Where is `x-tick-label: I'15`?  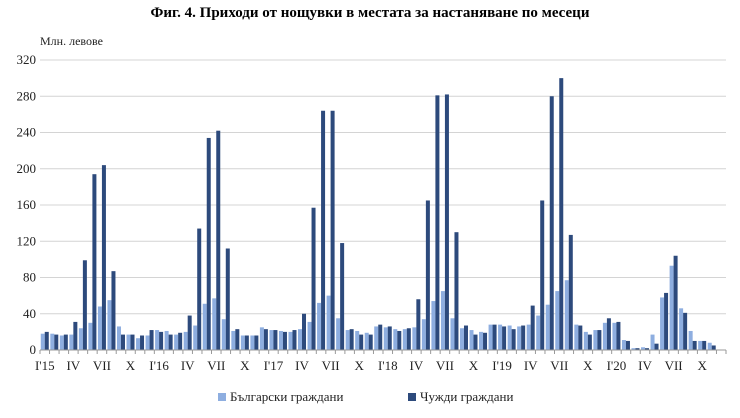 x-tick-label: I'15 is located at coordinates (45, 365).